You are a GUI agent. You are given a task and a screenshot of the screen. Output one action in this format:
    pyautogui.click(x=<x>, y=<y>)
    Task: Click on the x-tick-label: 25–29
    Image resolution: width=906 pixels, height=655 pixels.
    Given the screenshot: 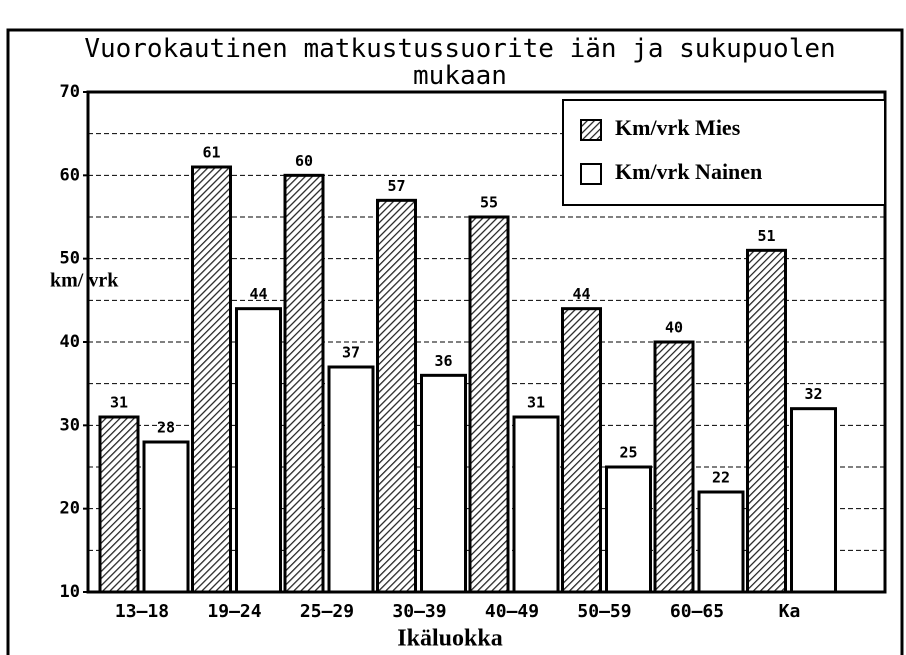 What is the action you would take?
    pyautogui.click(x=327, y=611)
    